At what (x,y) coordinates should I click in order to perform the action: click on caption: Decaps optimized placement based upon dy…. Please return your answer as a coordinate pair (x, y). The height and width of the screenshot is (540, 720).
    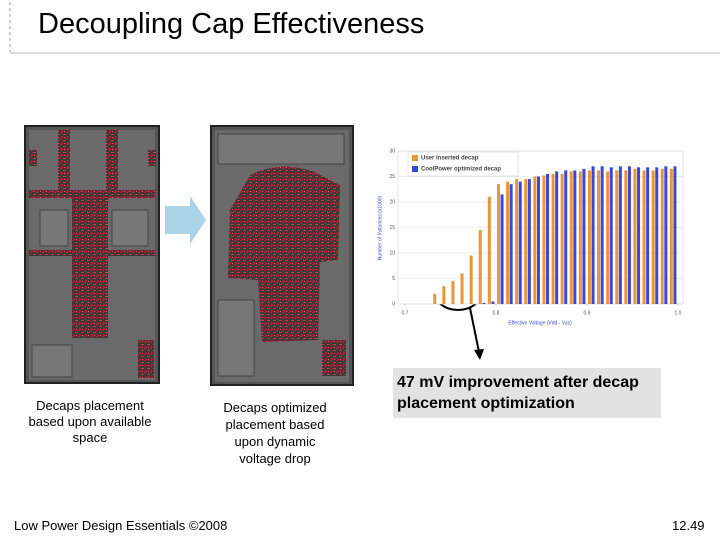
    Looking at the image, I should click on (275, 433).